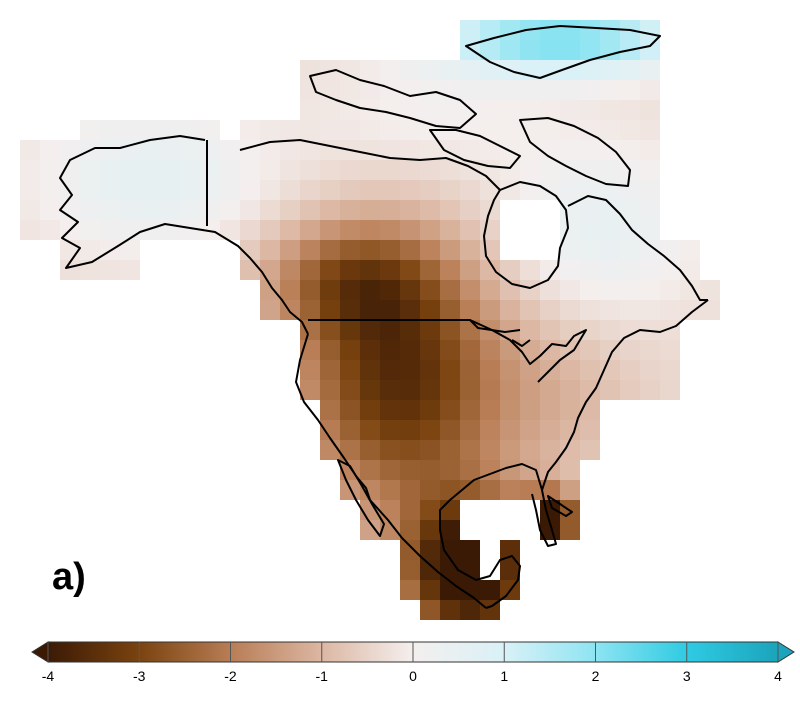 This screenshot has height=702, width=800. I want to click on florida, so click(544, 518).